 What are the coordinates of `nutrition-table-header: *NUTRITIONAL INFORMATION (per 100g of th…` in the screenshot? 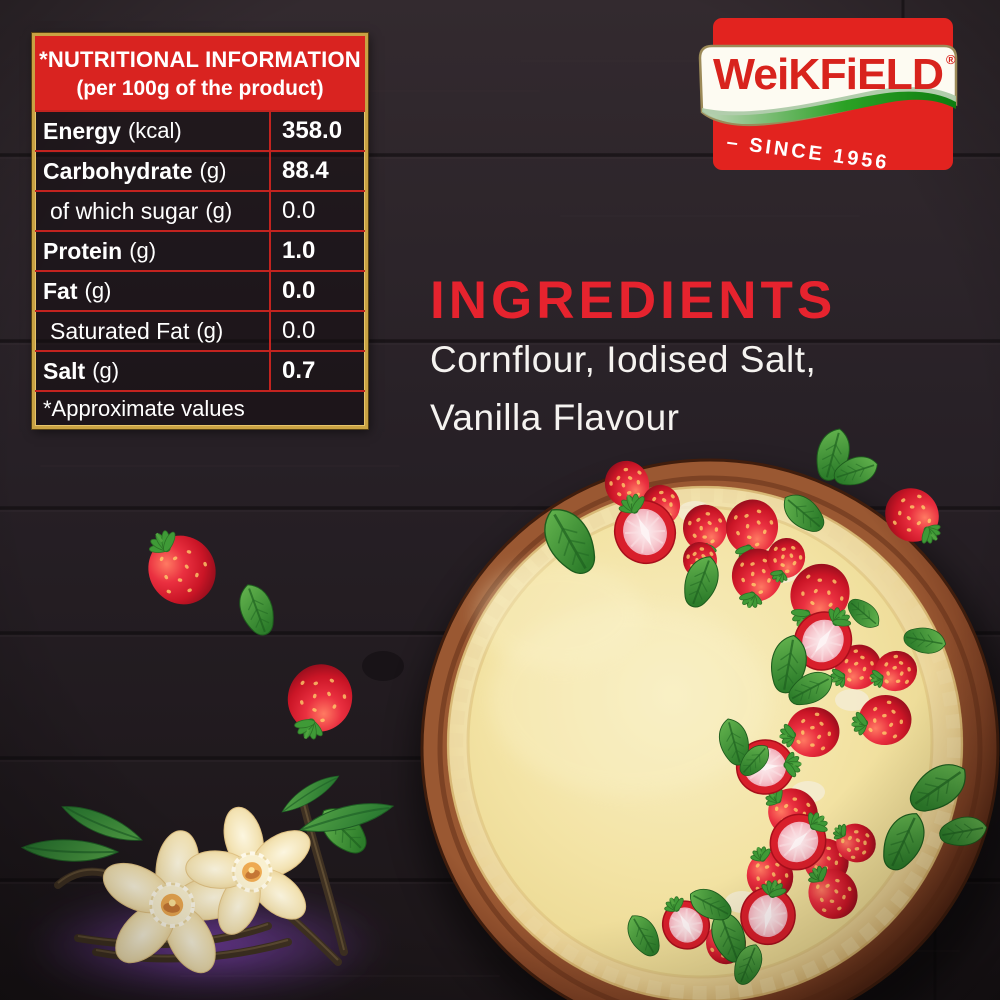 It's located at (200, 74).